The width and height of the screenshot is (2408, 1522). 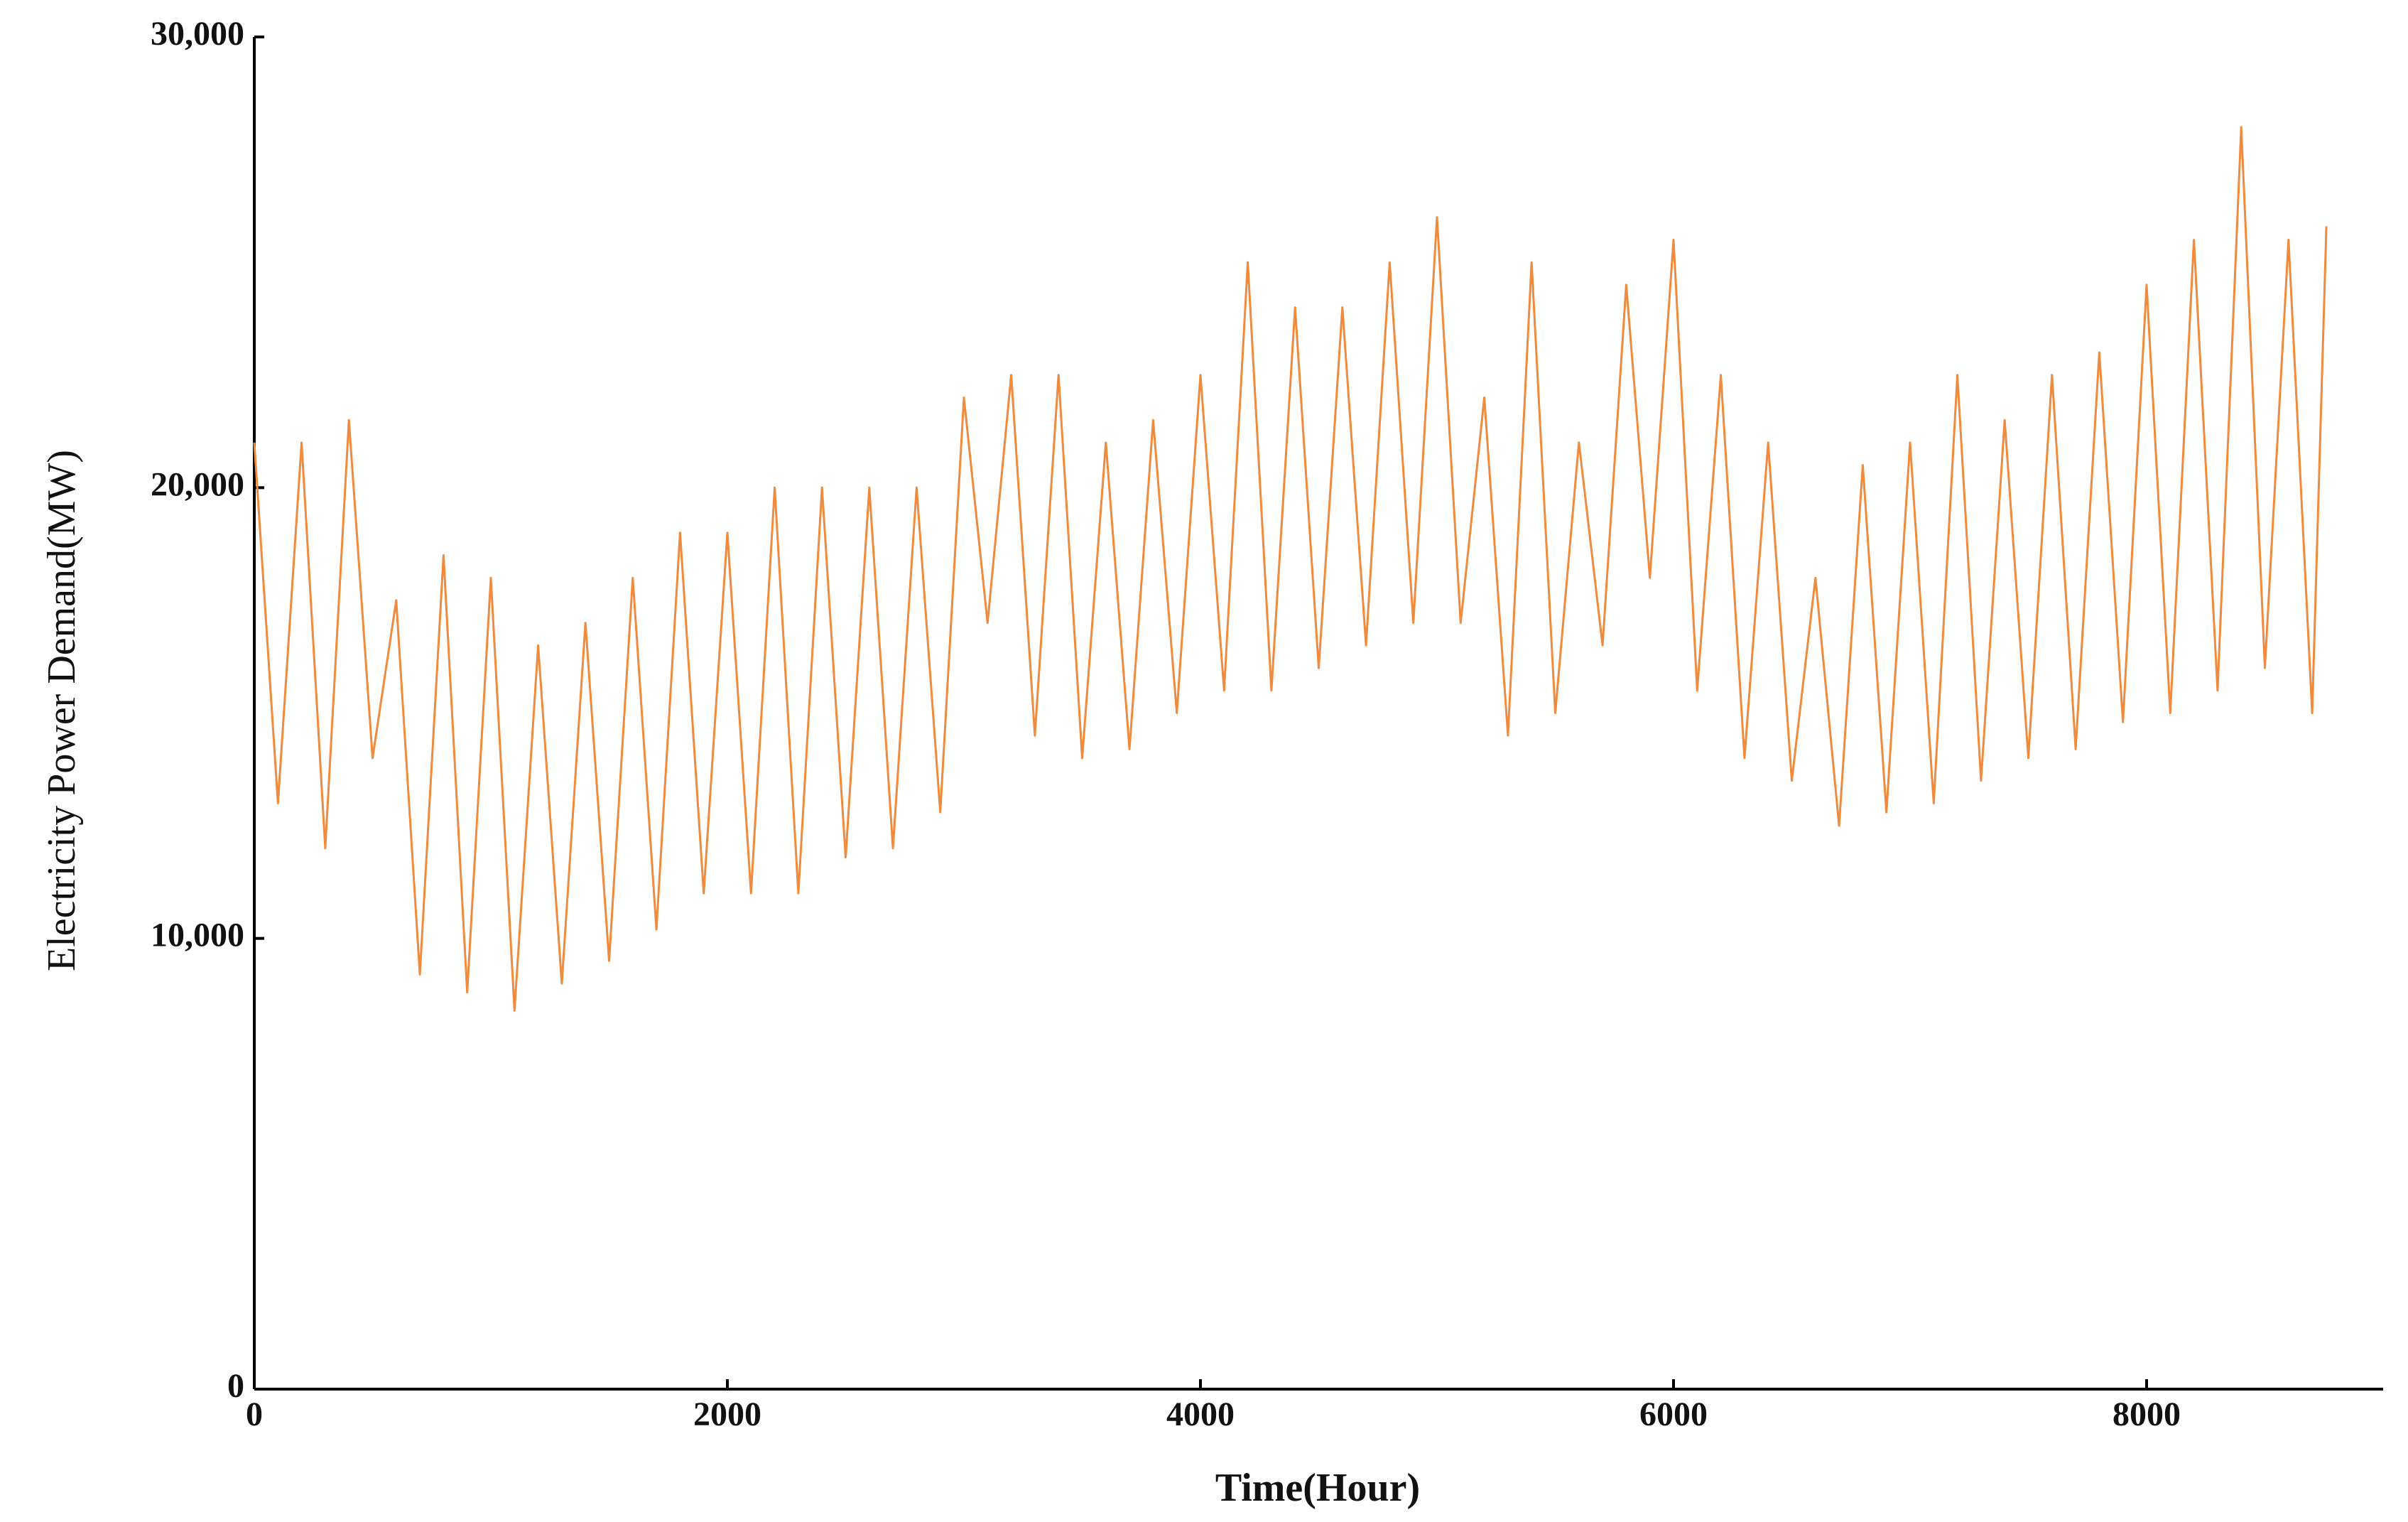 I want to click on x-tick-label: 4000, so click(x=1201, y=1414).